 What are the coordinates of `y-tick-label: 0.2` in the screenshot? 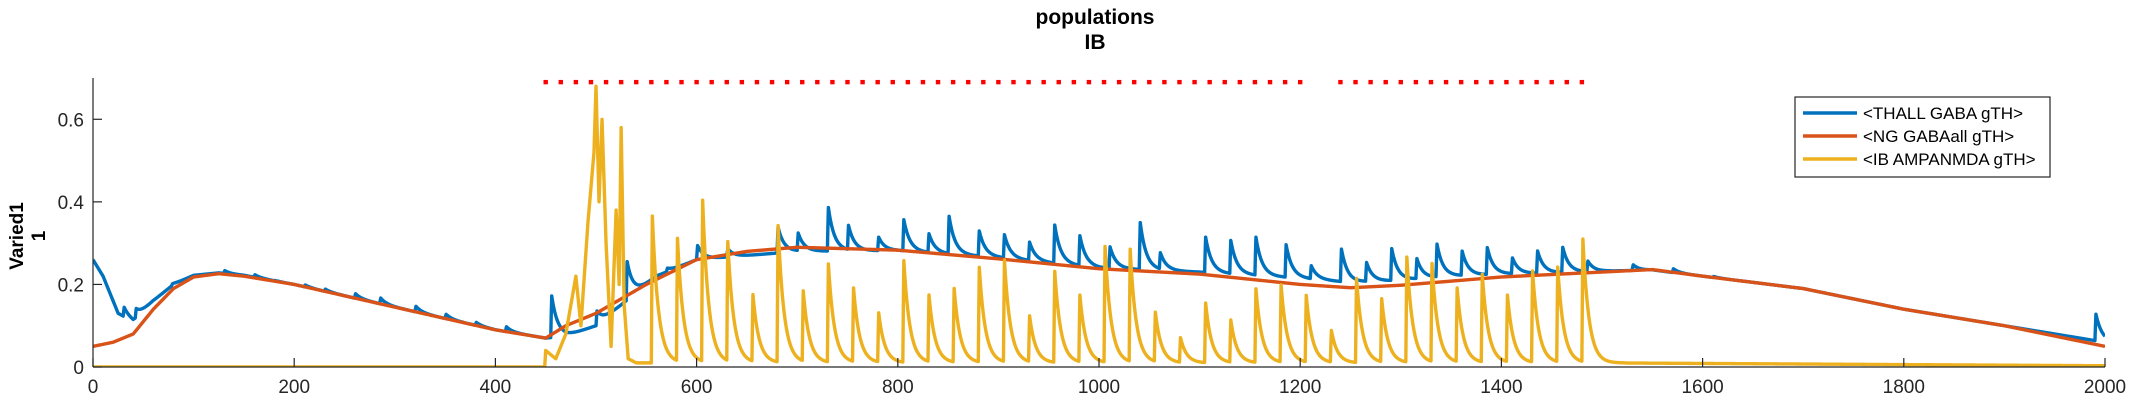 It's located at (71, 285).